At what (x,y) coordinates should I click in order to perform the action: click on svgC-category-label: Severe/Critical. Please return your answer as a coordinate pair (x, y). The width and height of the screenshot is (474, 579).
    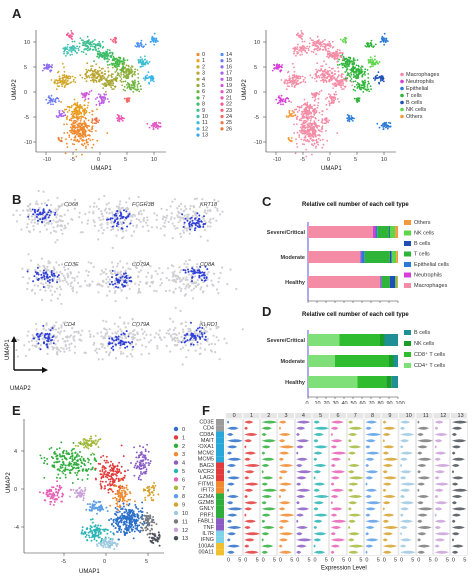
    Looking at the image, I should click on (286, 233).